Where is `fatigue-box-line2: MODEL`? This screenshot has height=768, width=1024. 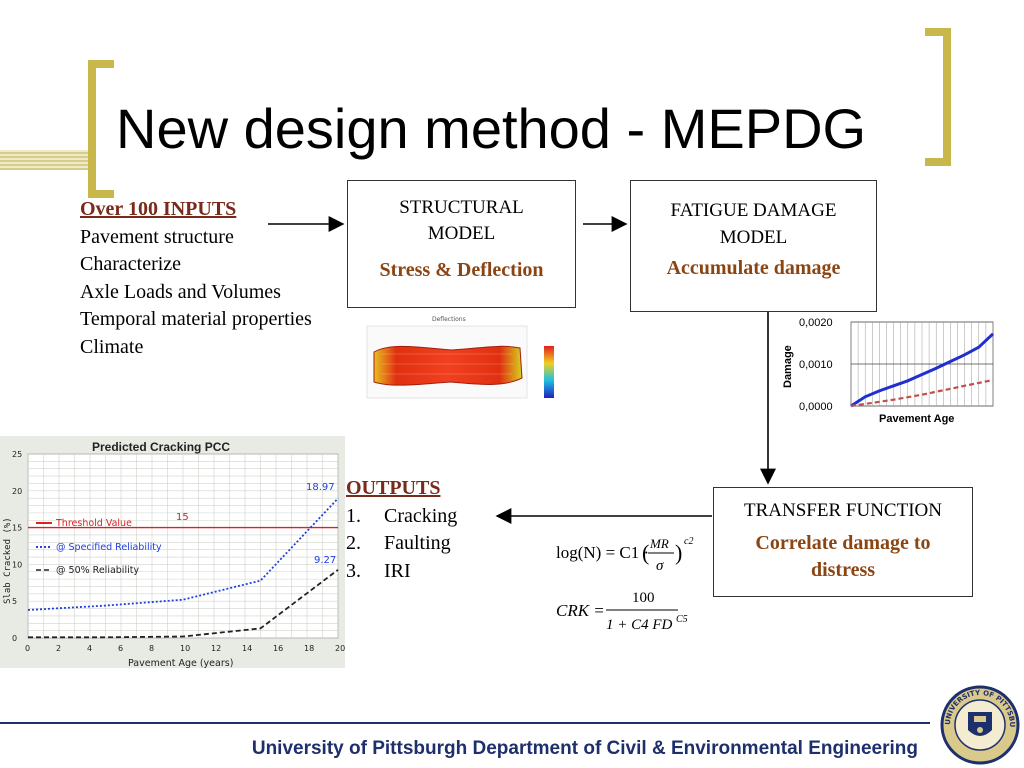
fatigue-box-line2: MODEL is located at coordinates (753, 237).